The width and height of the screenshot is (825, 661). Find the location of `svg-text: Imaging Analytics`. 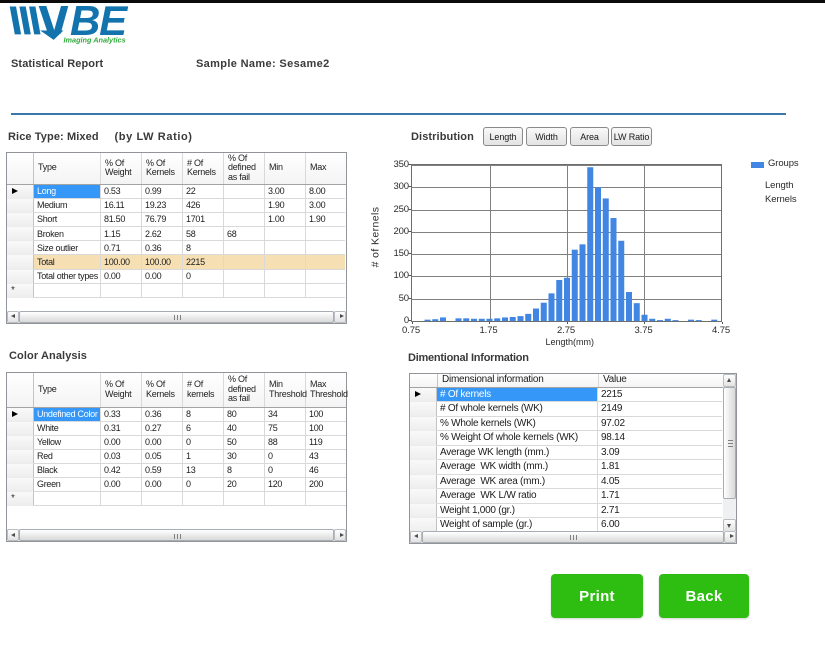

svg-text: Imaging Analytics is located at coordinates (95, 39).